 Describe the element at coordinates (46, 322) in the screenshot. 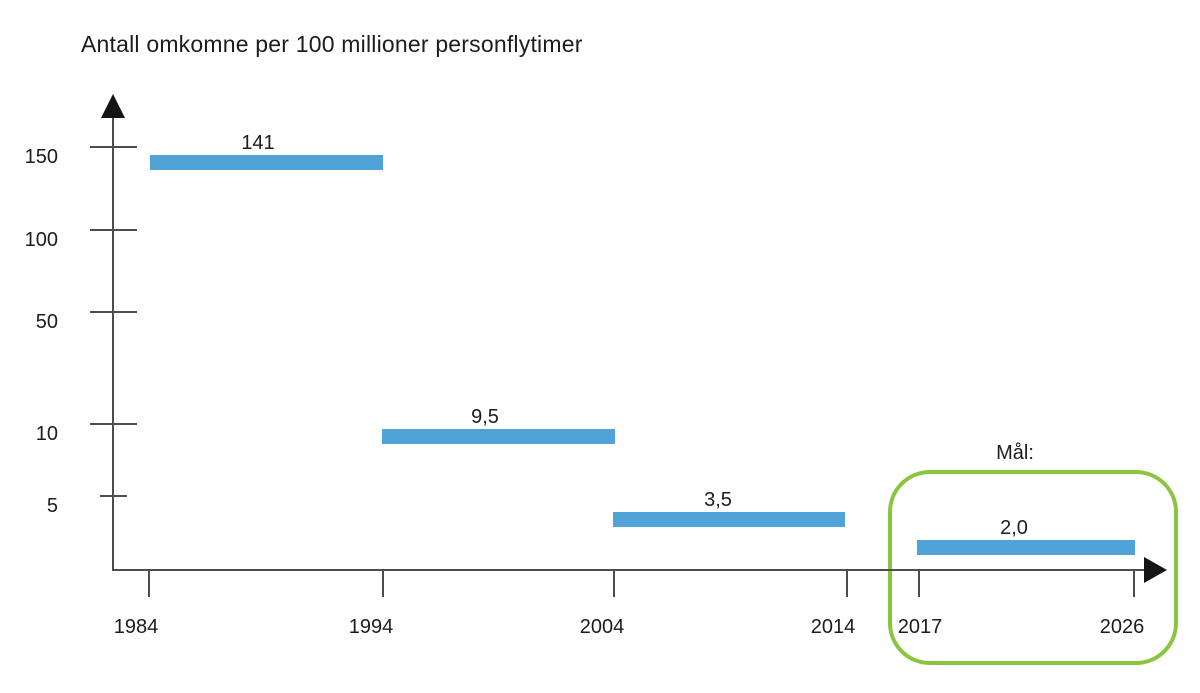

I see `y-axis-tick-label: 50` at that location.